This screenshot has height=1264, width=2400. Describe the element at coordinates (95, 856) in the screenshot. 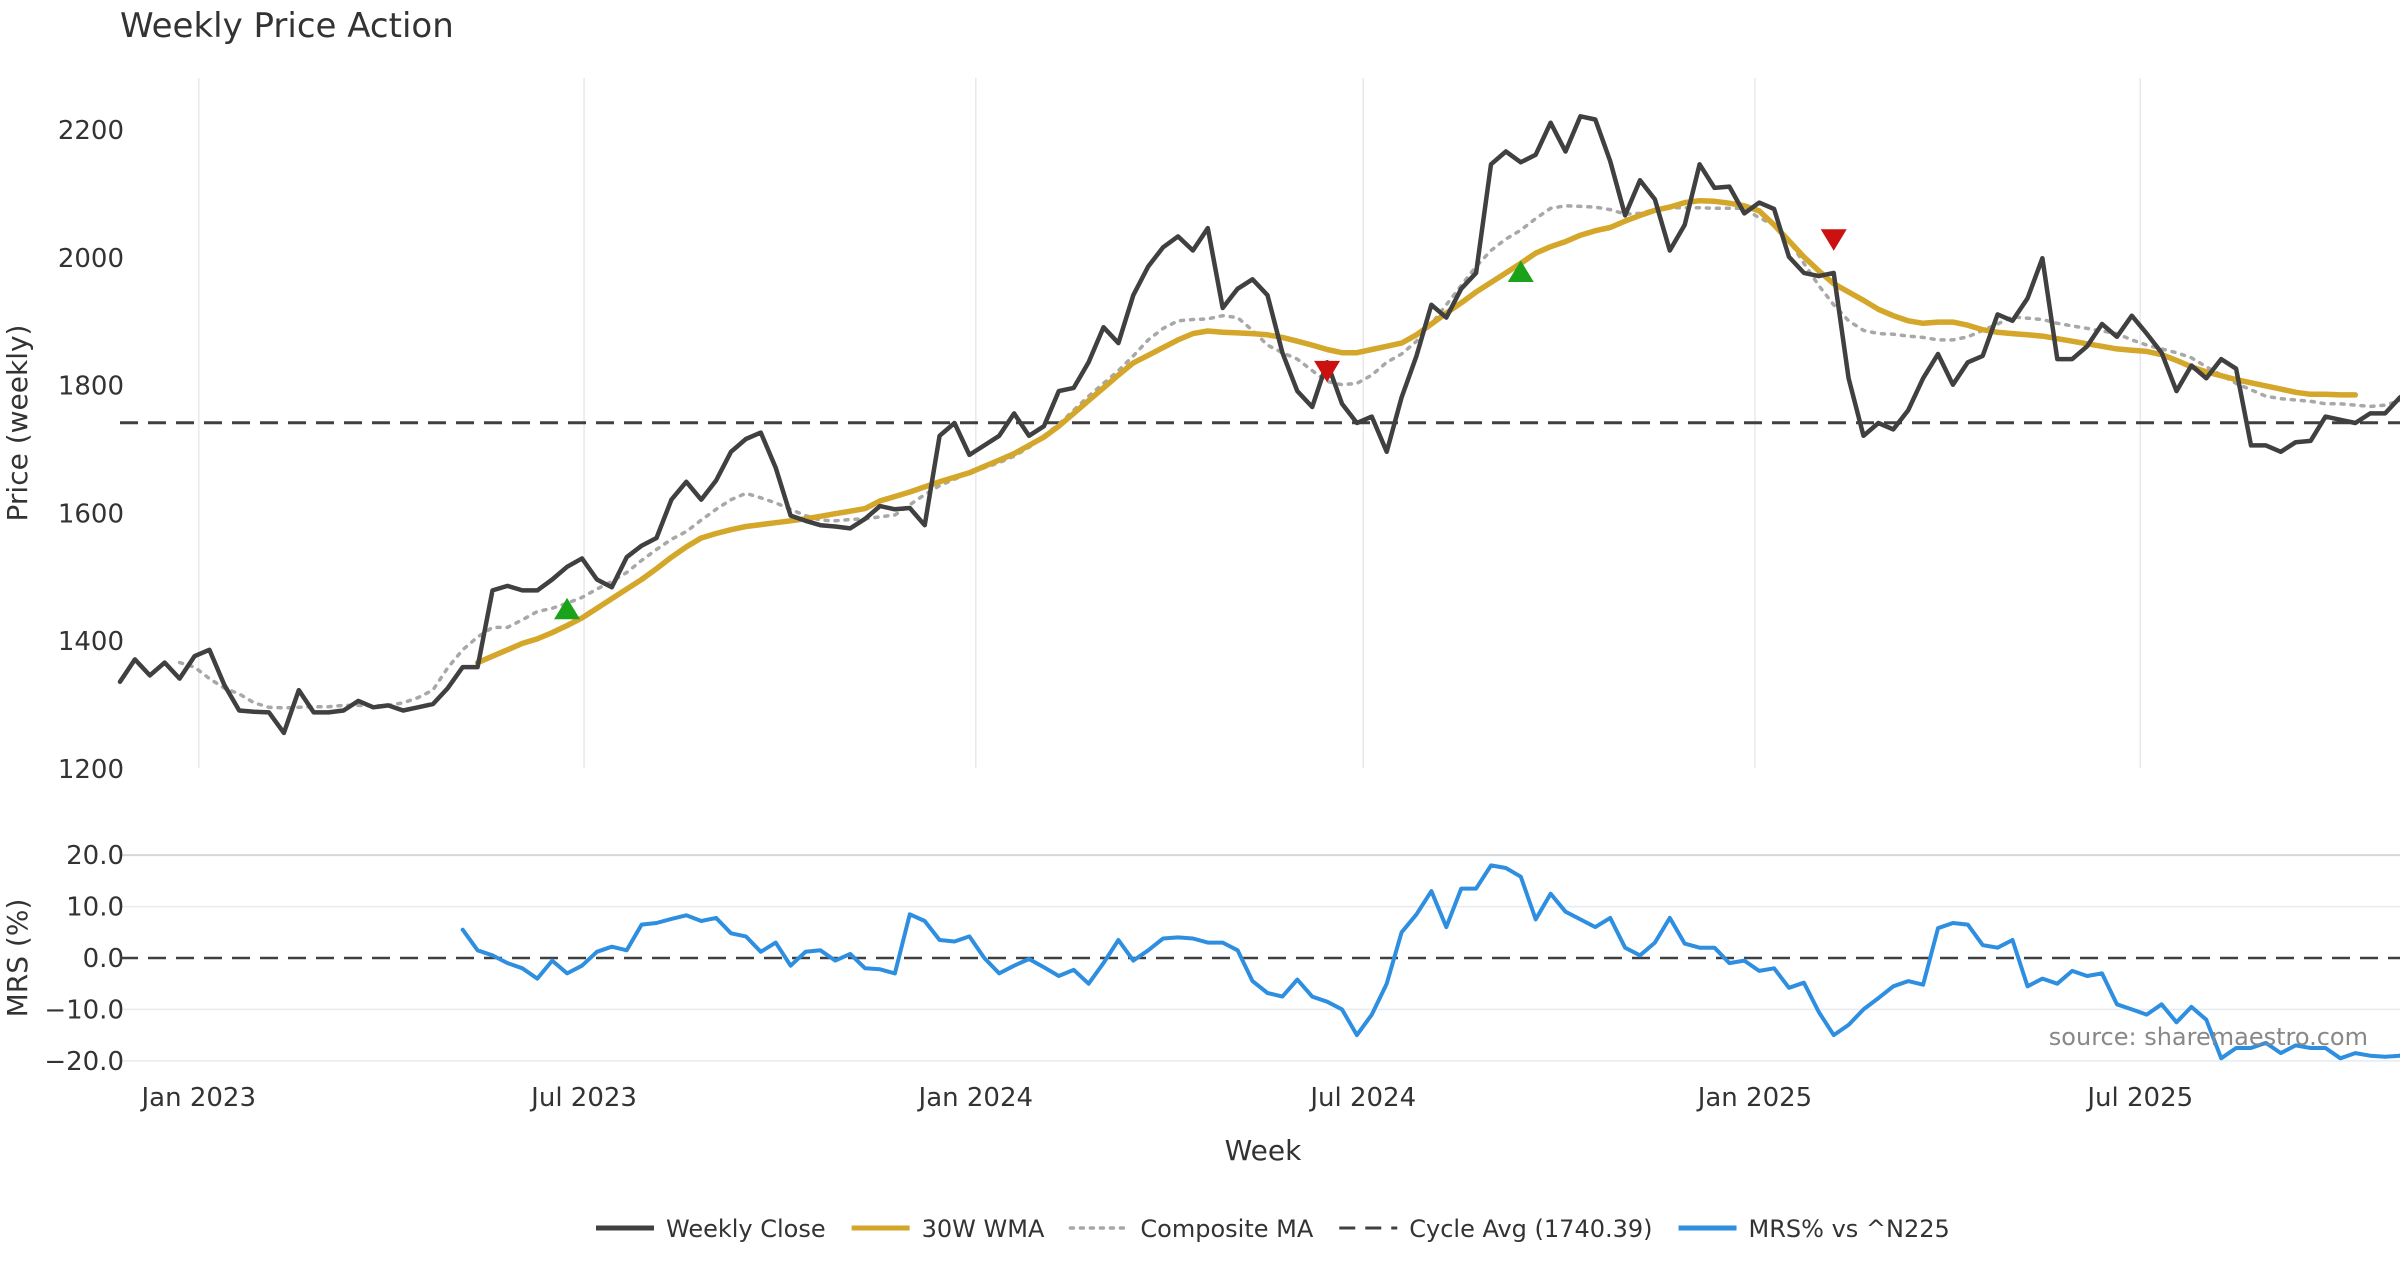

I see `mrs-y-tick-label: 20.0` at that location.